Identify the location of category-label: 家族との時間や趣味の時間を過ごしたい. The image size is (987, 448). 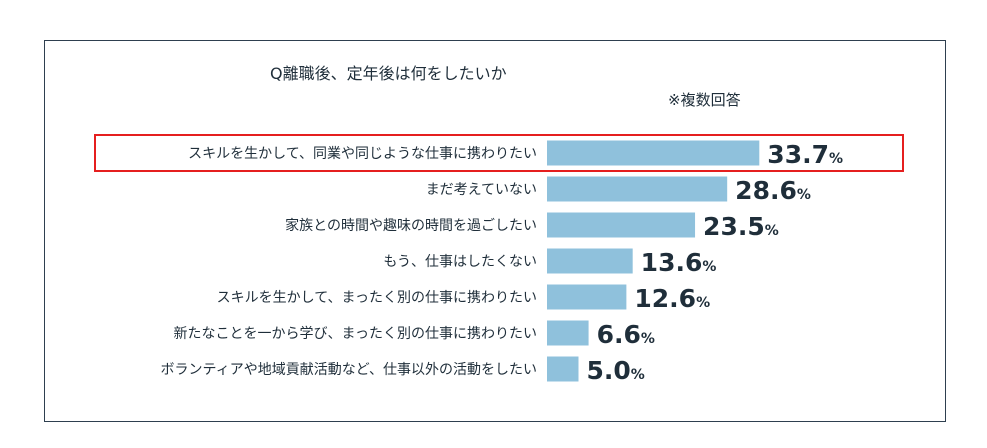
(411, 225).